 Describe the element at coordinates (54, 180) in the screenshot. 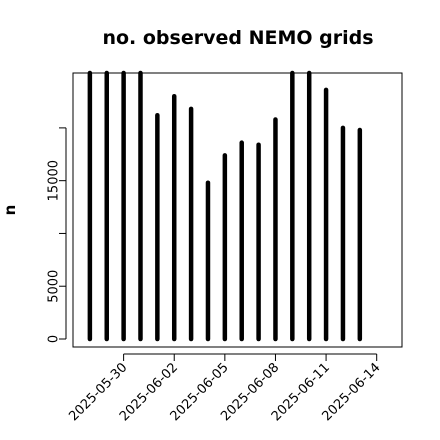

I see `y-tick-label-15000: 15000` at that location.